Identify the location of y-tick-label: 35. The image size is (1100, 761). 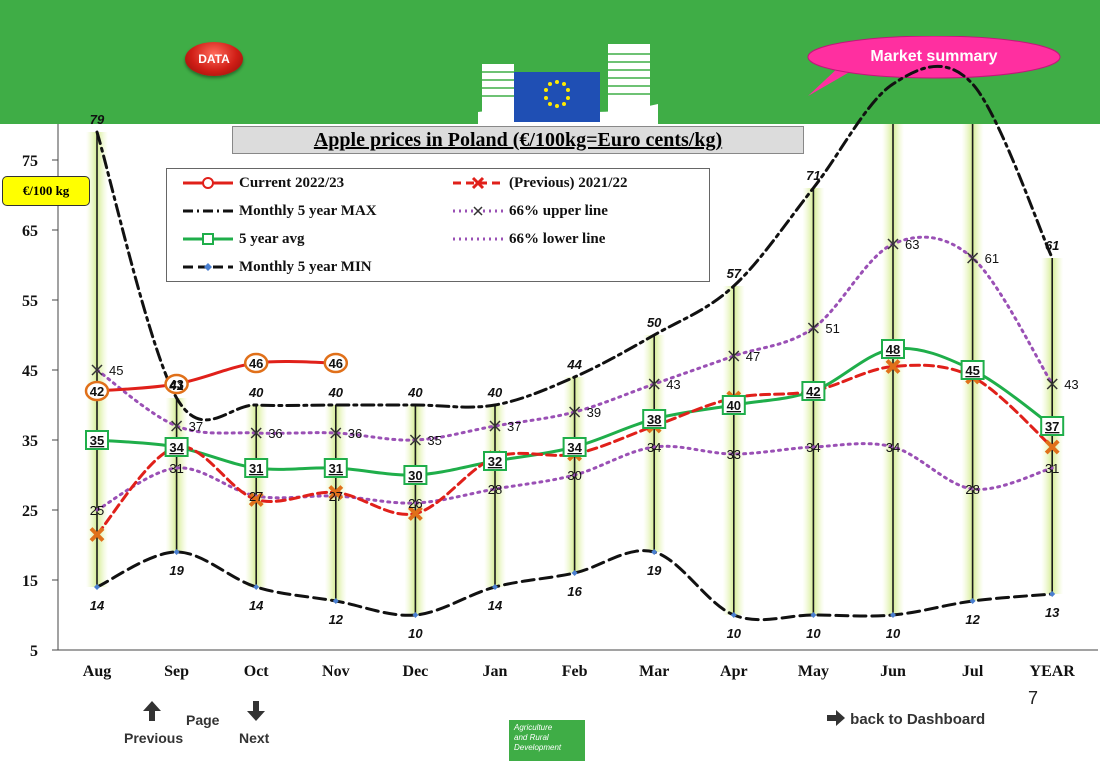
(30, 441).